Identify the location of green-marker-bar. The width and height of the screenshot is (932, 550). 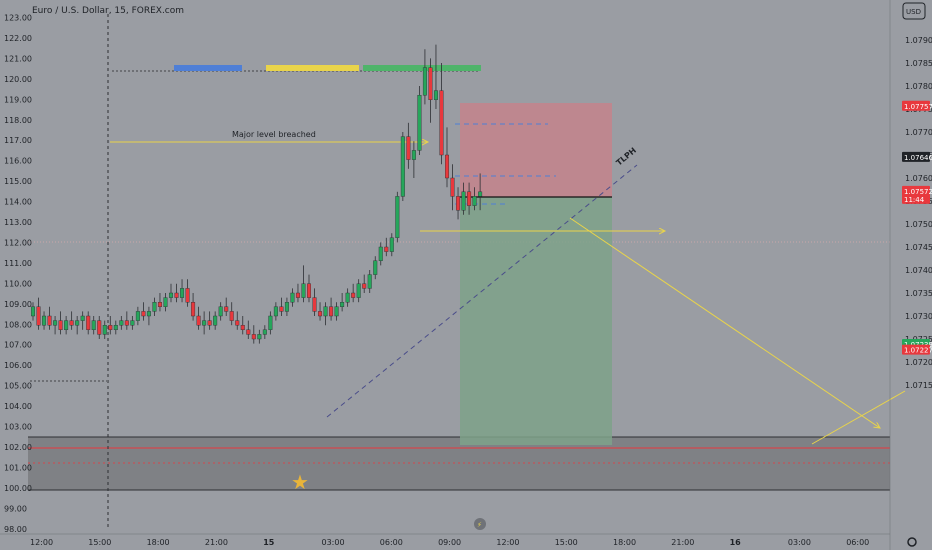
(422, 68).